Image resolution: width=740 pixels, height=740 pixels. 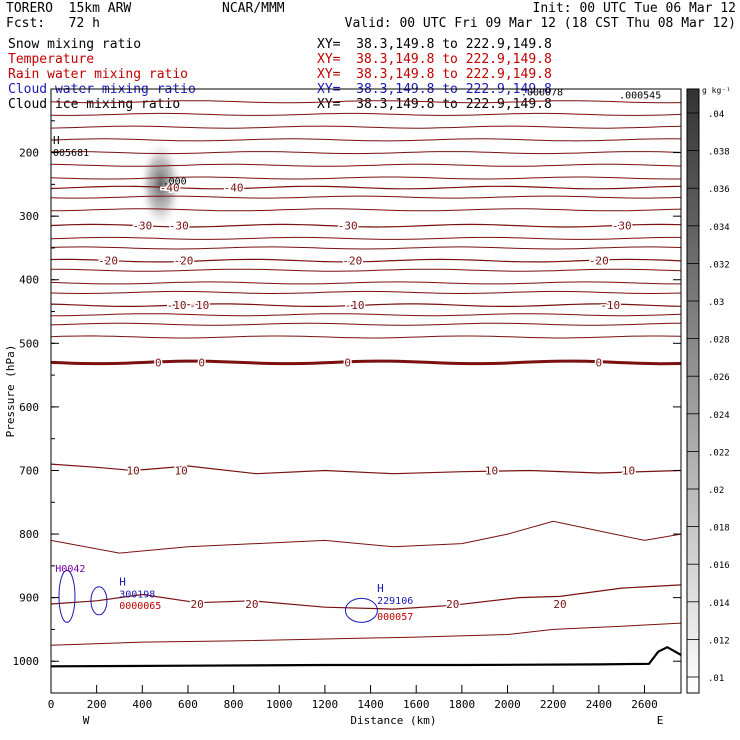 What do you see at coordinates (29, 343) in the screenshot?
I see `y-tick-label: 500` at bounding box center [29, 343].